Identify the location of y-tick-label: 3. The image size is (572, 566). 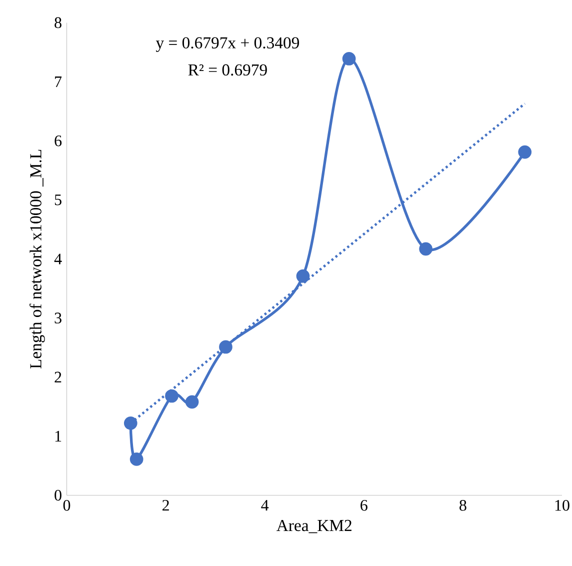
(58, 318).